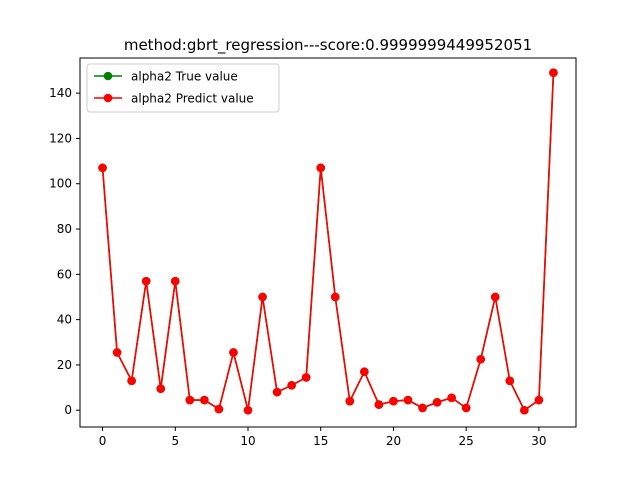  Describe the element at coordinates (175, 441) in the screenshot. I see `x-tick-label-1: 5` at that location.